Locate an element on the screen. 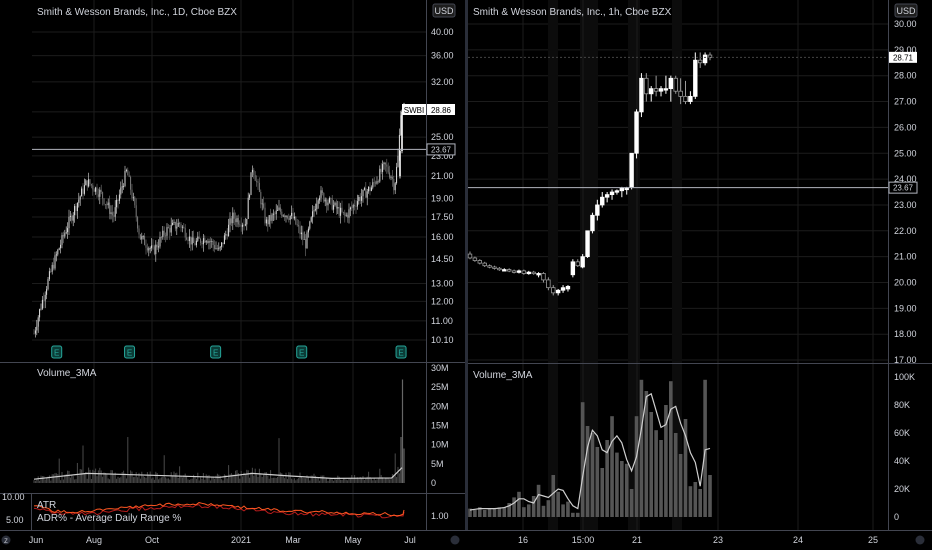 This screenshot has height=550, width=932. left-volume-title: Volume_3MA is located at coordinates (67, 373).